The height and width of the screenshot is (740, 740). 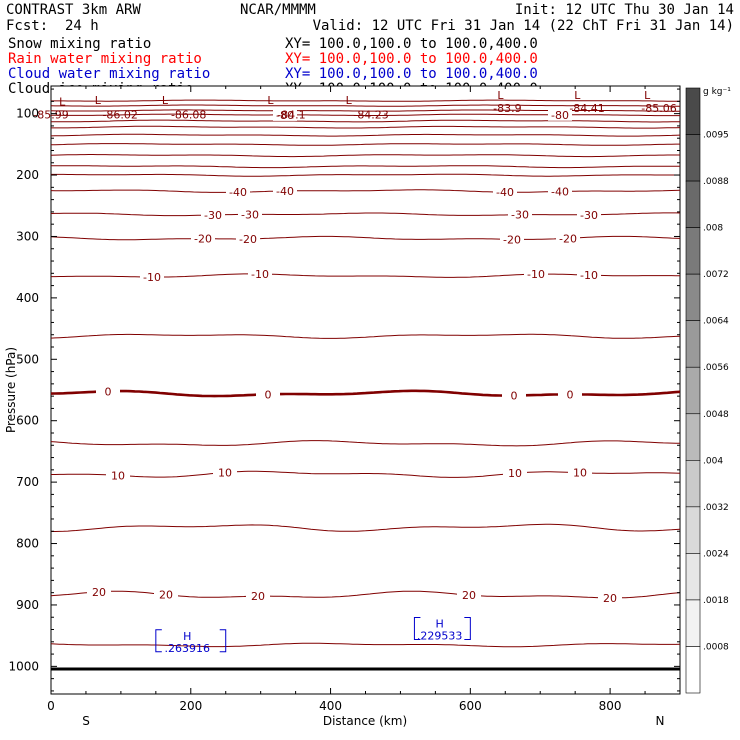 What do you see at coordinates (370, 114) in the screenshot?
I see `low-value: -84.23` at bounding box center [370, 114].